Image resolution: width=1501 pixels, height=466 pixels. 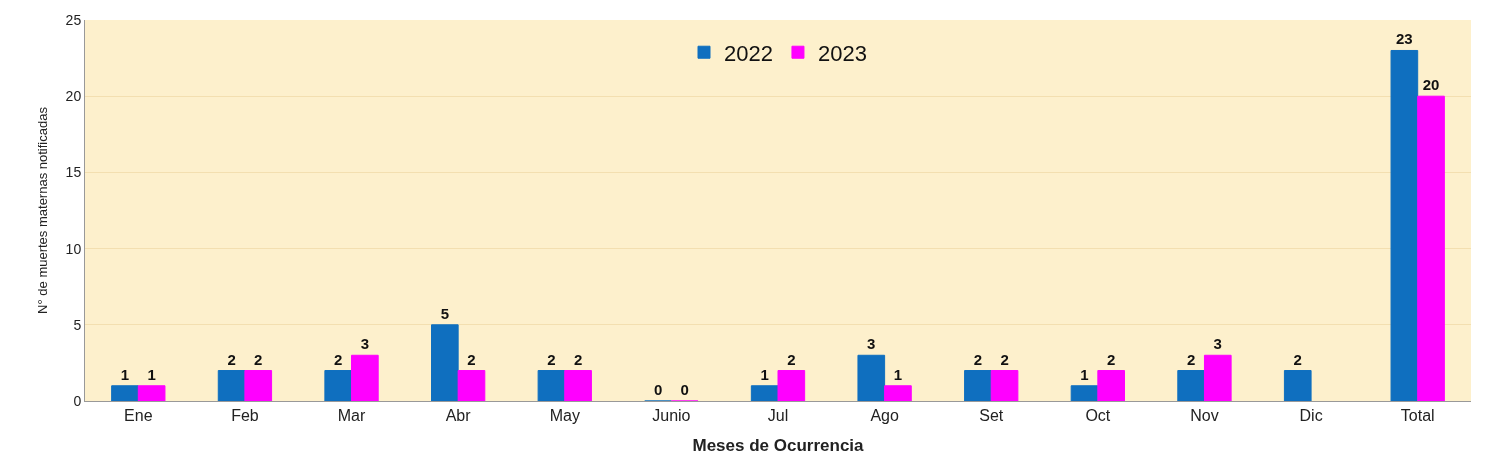 What do you see at coordinates (444, 313) in the screenshot?
I see `data-label: 5` at bounding box center [444, 313].